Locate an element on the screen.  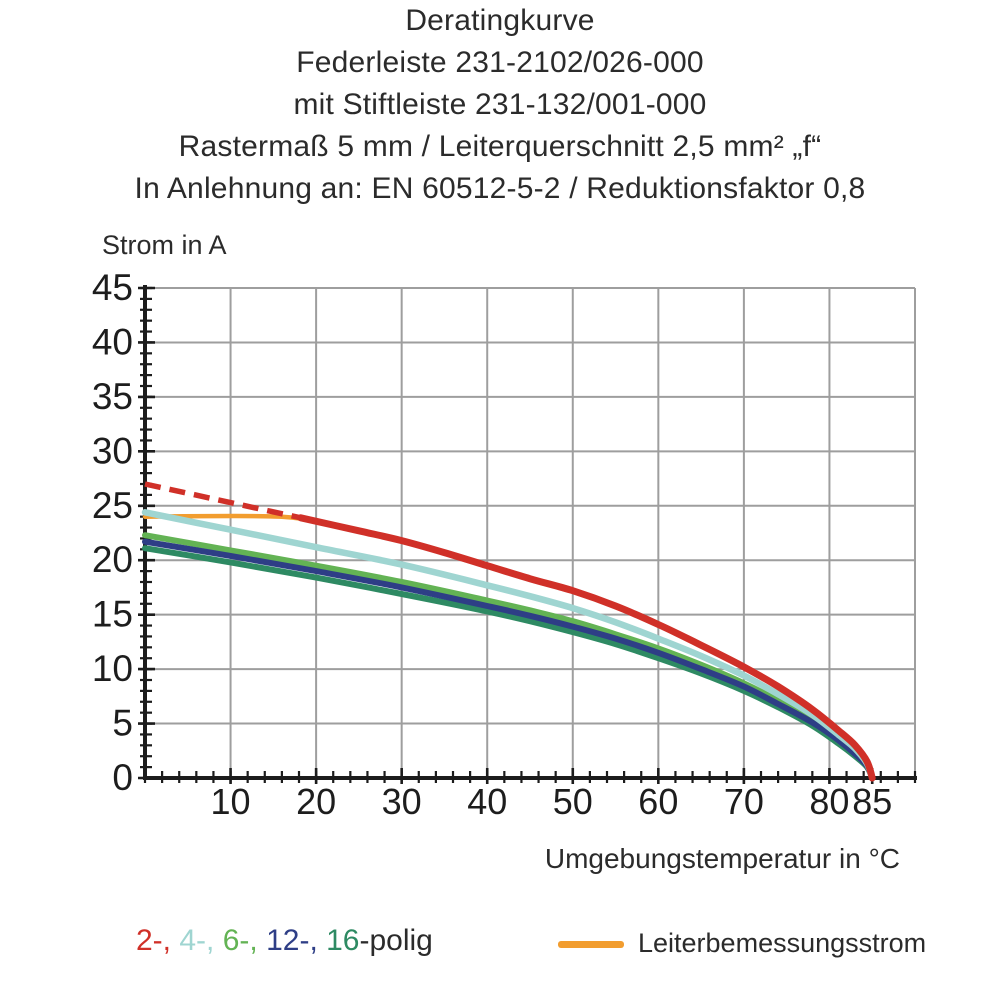
legend-rated-current: Leiterbemessungsstrom is located at coordinates (742, 943).